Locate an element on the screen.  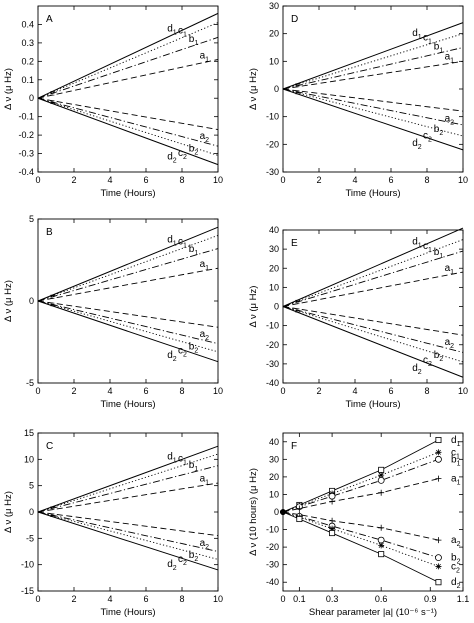
series-point-b1 is located at coordinates (438, 459).